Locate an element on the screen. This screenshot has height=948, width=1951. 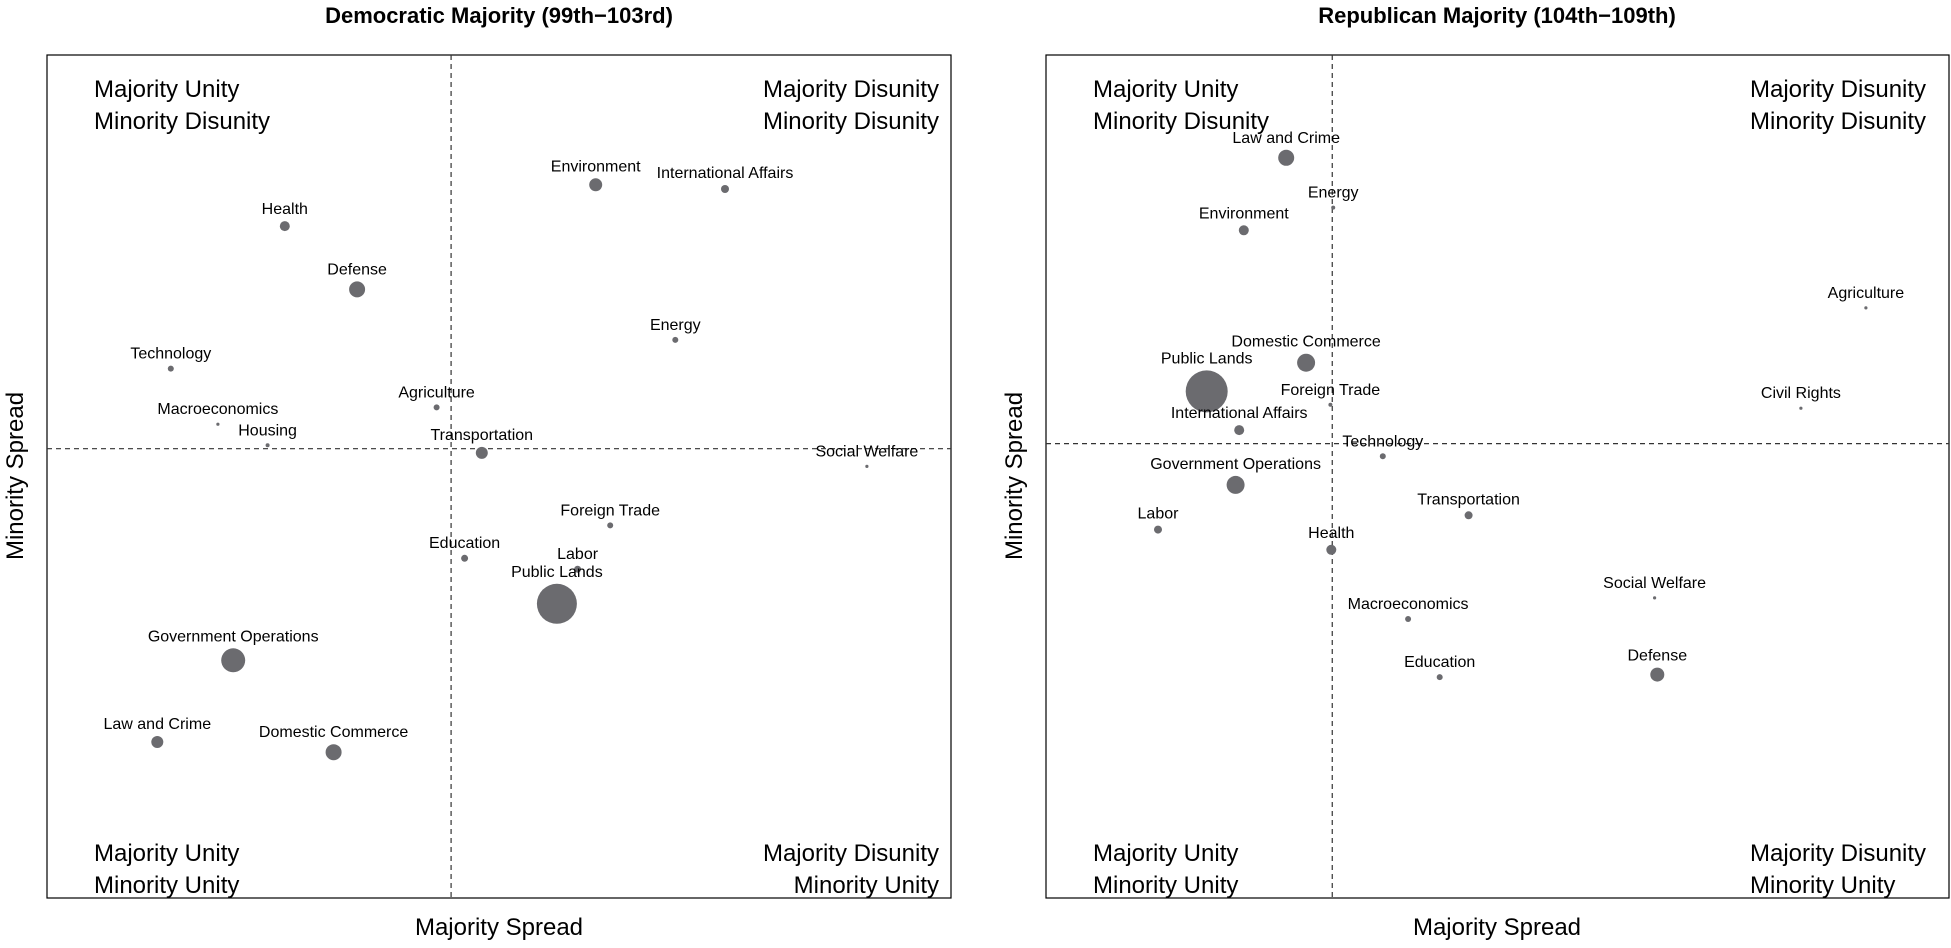
chart-title: Democratic Majority (99th−103rd) is located at coordinates (499, 15).